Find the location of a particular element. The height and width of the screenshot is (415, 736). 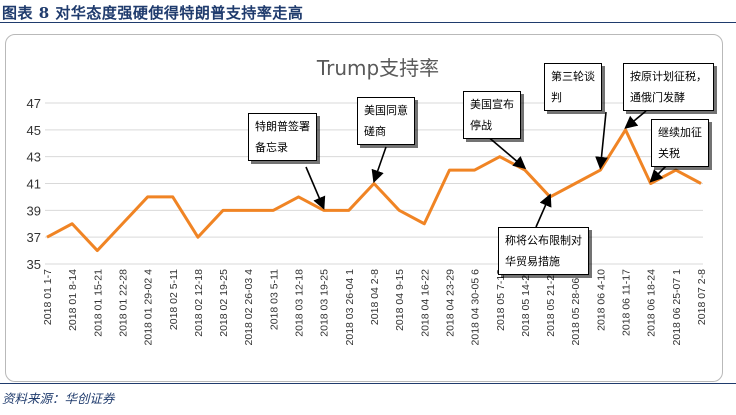

x-tick-label: 2018 06 4-10 is located at coordinates (601, 300).